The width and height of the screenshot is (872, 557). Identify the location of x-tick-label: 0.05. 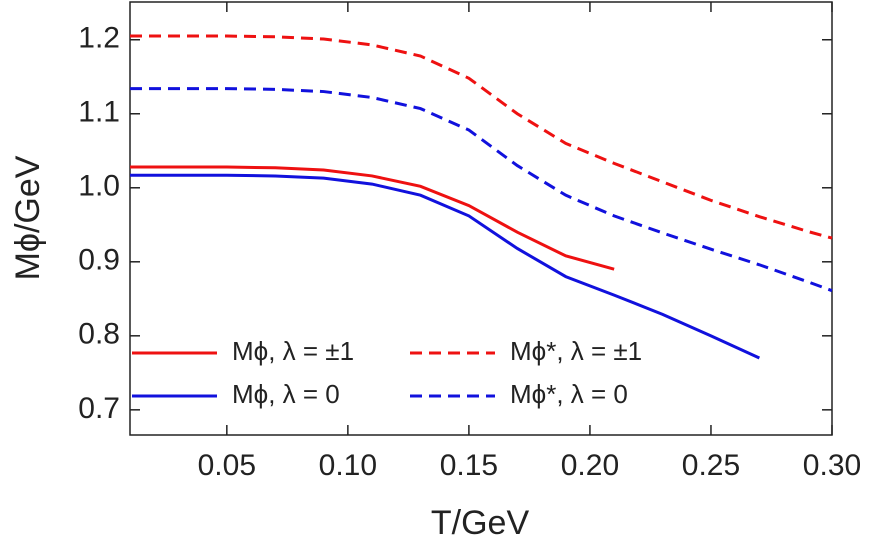
(227, 465).